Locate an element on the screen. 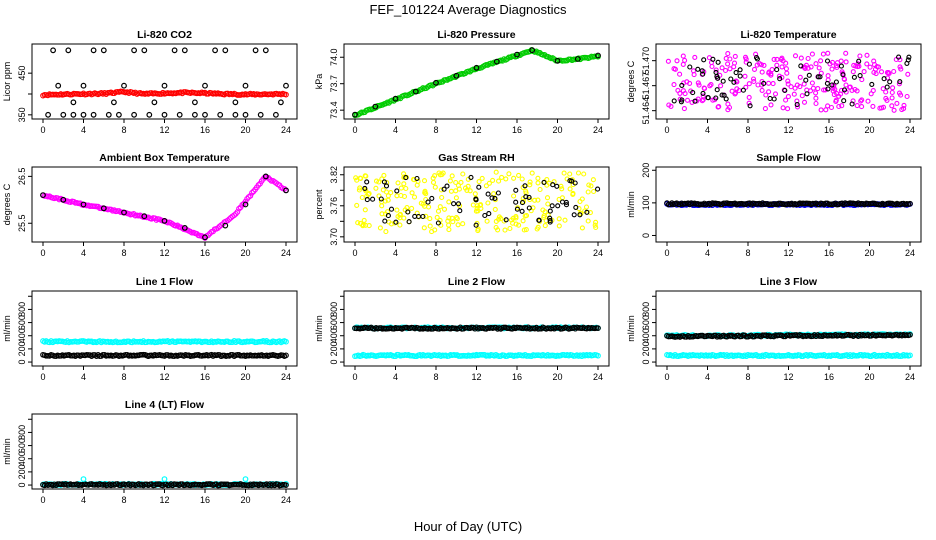 The height and width of the screenshot is (540, 936). y-tick-label: 3.76 is located at coordinates (334, 206).